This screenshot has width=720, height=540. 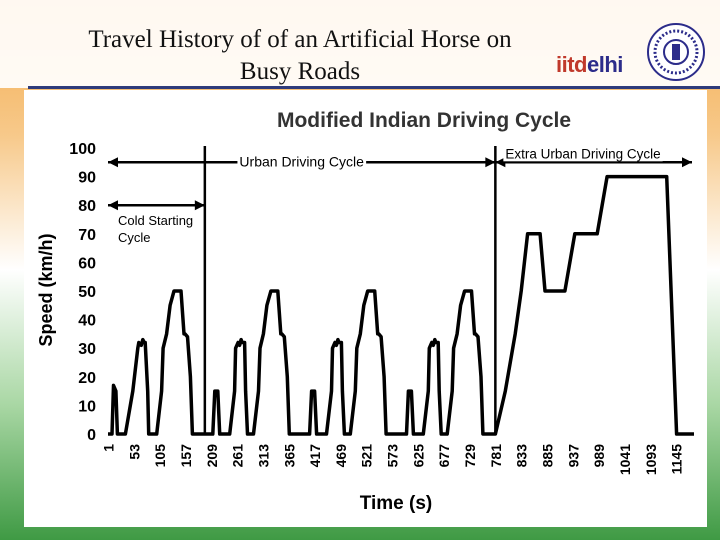 What do you see at coordinates (572, 64) in the screenshot?
I see `logo-part-1: iitd` at bounding box center [572, 64].